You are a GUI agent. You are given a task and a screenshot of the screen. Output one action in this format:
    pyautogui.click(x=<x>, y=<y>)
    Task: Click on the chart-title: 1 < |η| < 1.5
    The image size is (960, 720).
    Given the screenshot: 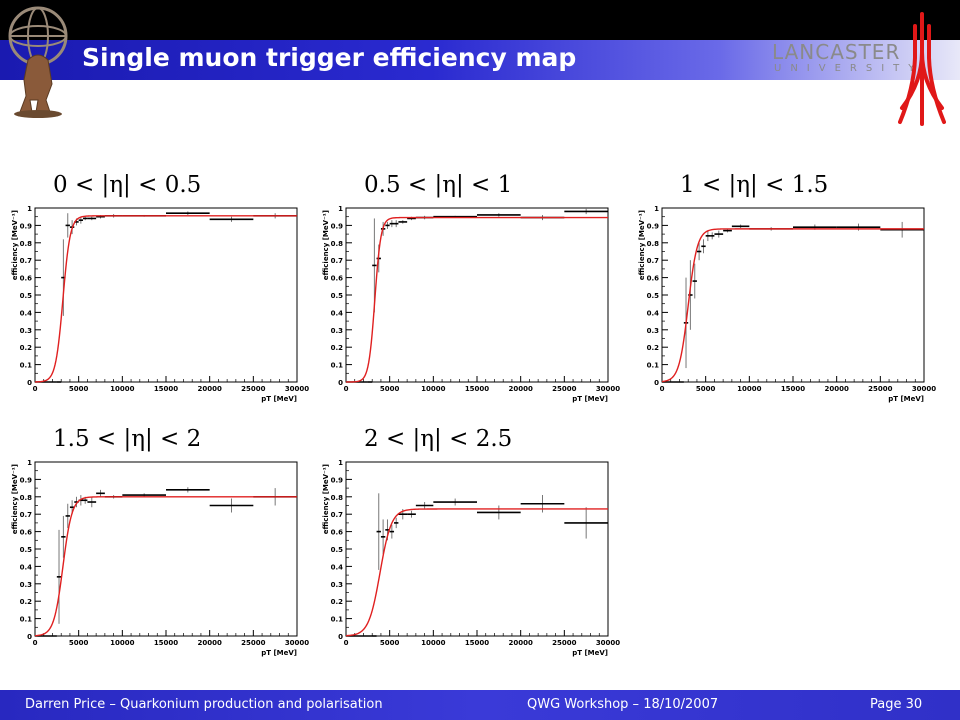 What is the action you would take?
    pyautogui.click(x=754, y=185)
    